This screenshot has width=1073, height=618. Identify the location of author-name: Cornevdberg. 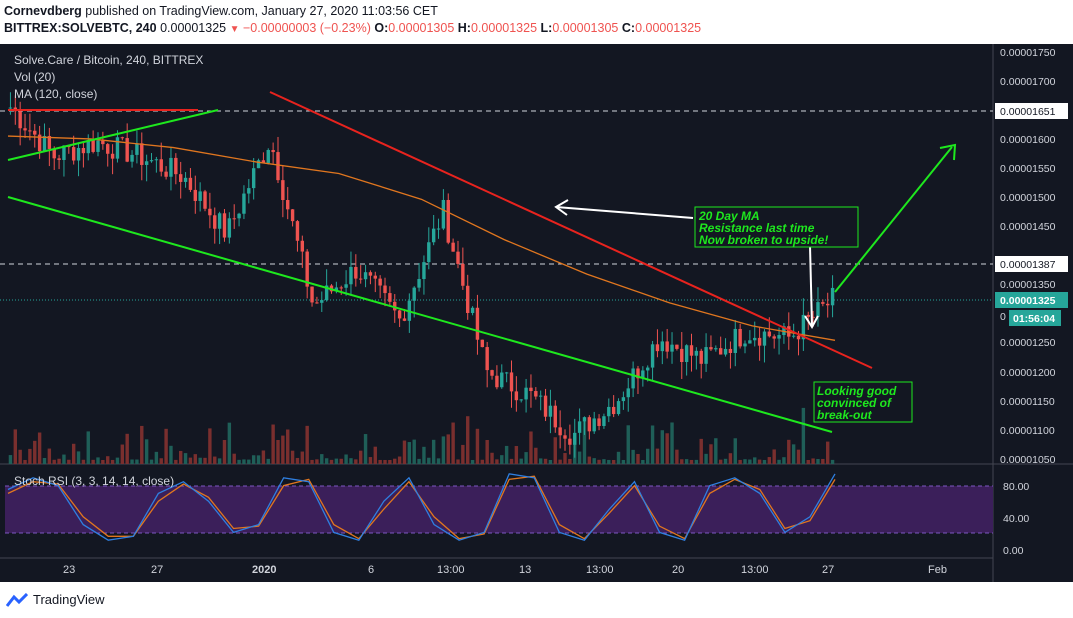
(43, 11).